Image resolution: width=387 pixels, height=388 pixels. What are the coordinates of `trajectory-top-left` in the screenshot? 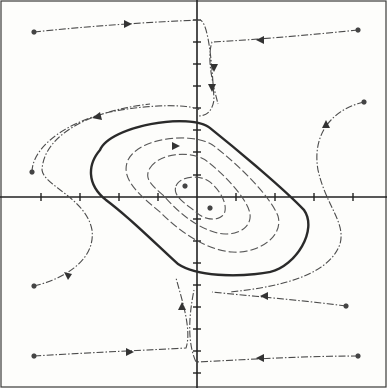 It's located at (124, 68).